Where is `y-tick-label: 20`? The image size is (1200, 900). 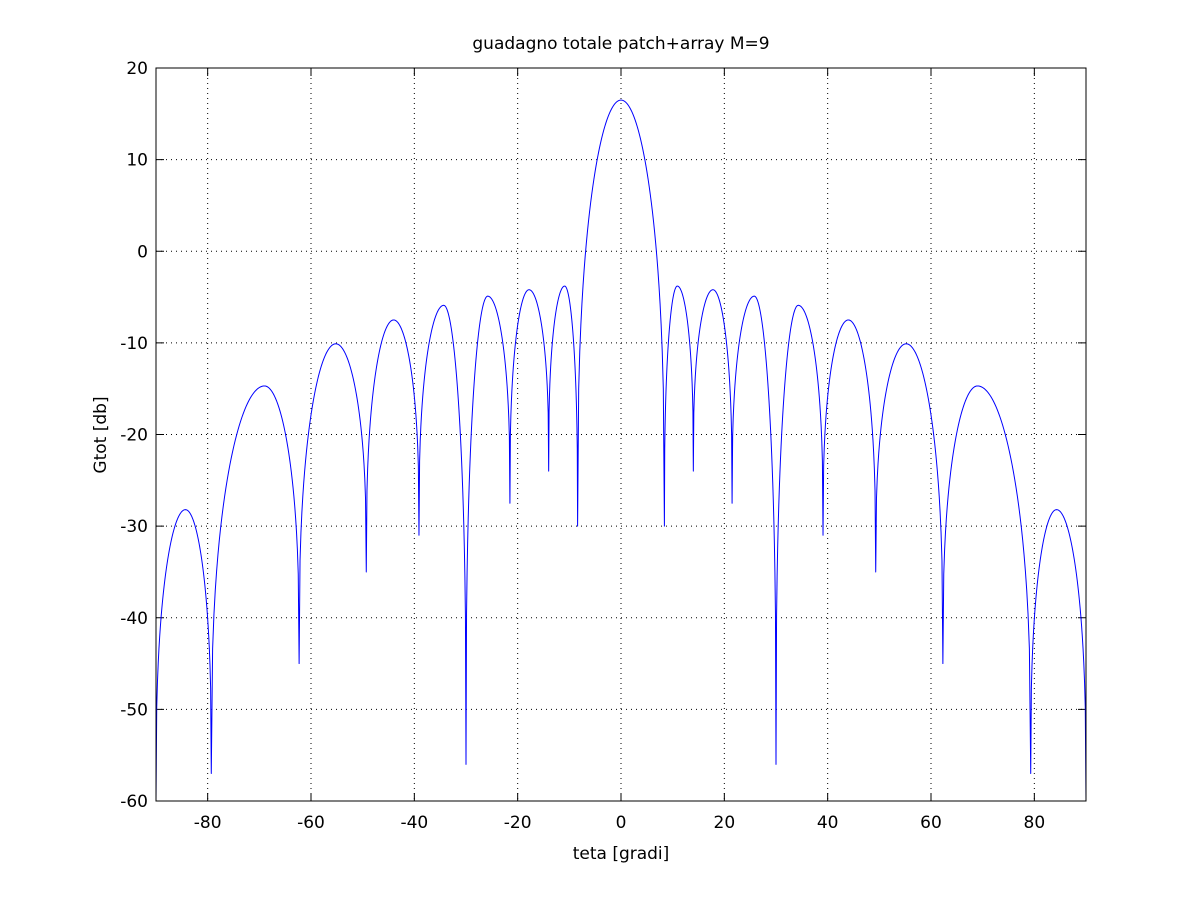
y-tick-label: 20 is located at coordinates (137, 69).